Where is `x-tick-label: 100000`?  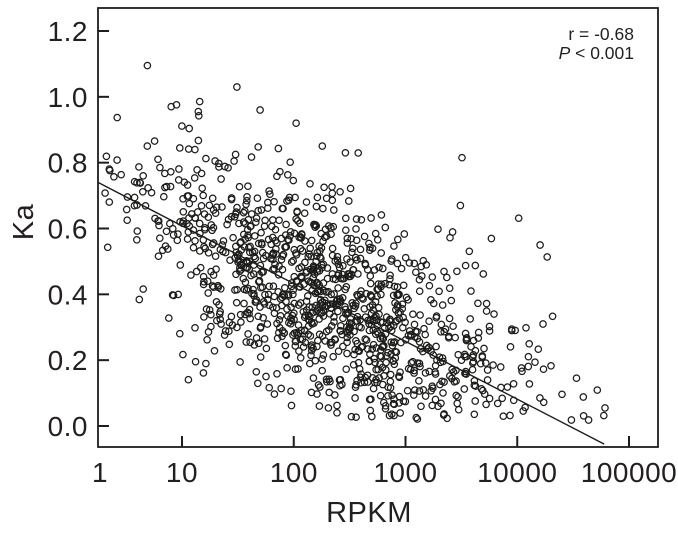 x-tick-label: 100000 is located at coordinates (629, 472).